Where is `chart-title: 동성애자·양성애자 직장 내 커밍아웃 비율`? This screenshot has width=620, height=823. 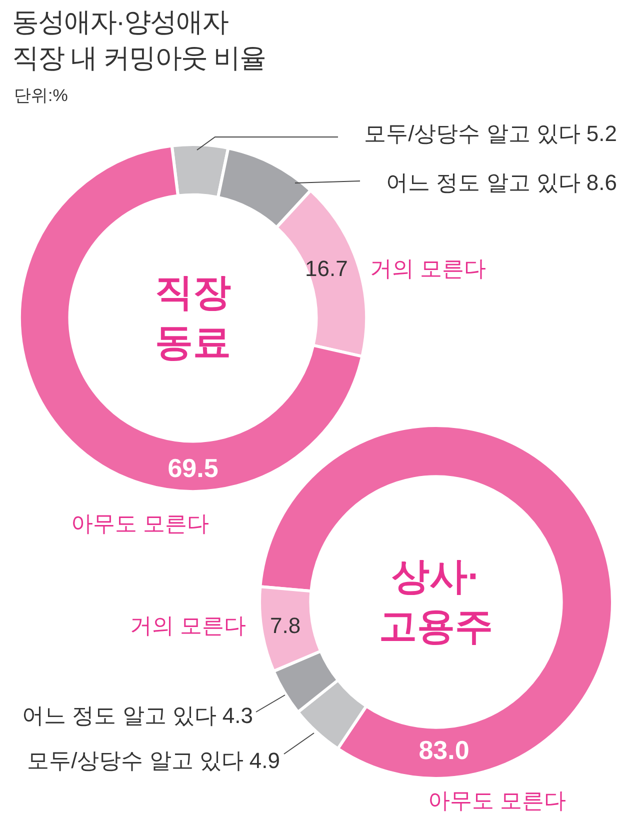
chart-title: 동성애자·양성애자 직장 내 커밍아웃 비율 is located at coordinates (139, 40).